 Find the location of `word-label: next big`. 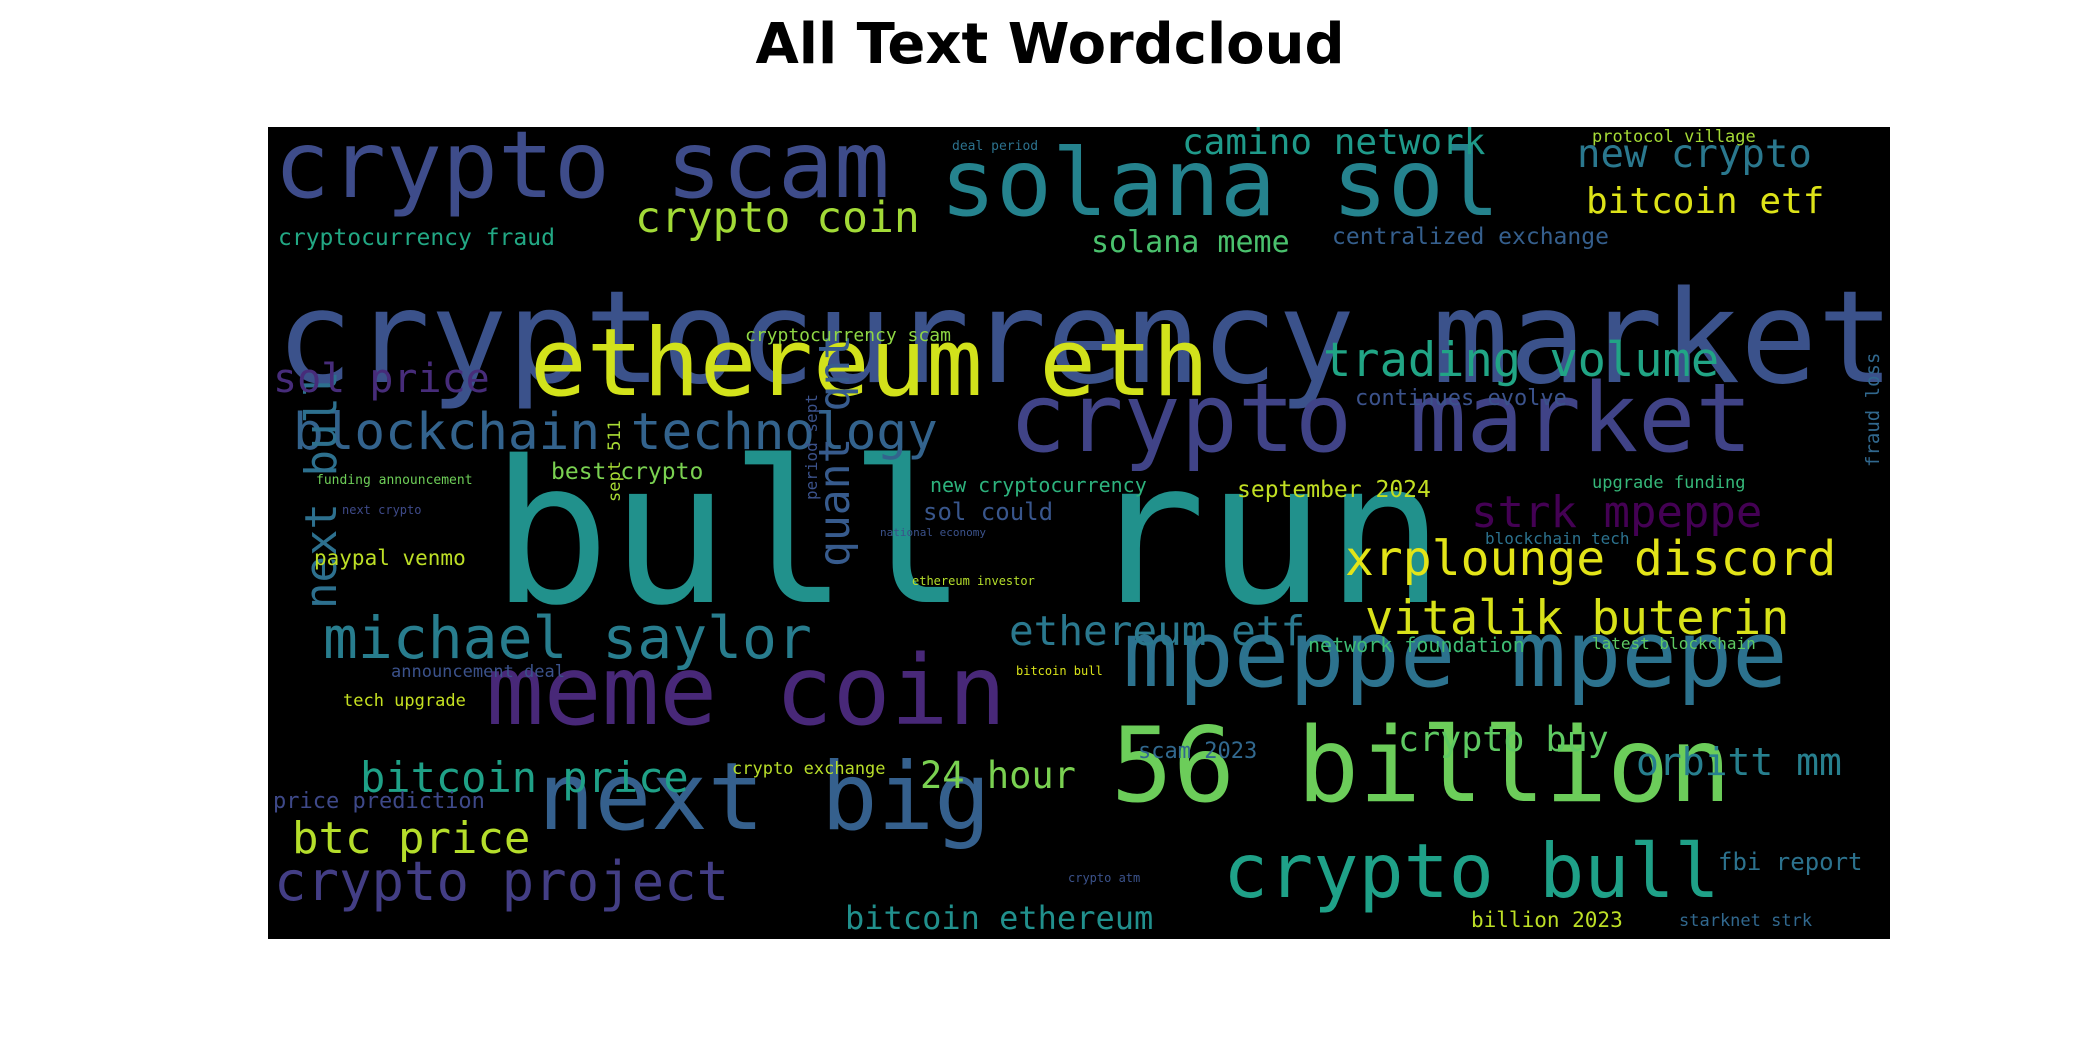

word-label: next big is located at coordinates (764, 797).